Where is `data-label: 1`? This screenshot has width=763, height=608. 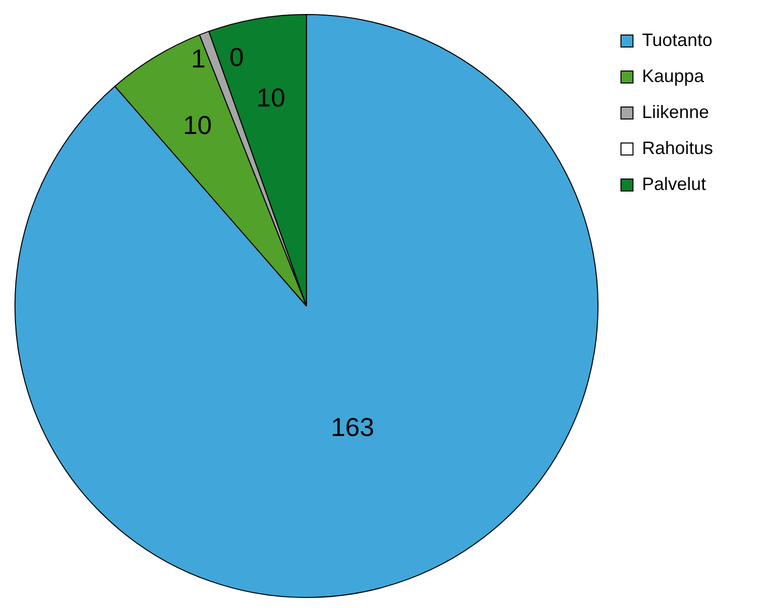 data-label: 1 is located at coordinates (198, 59).